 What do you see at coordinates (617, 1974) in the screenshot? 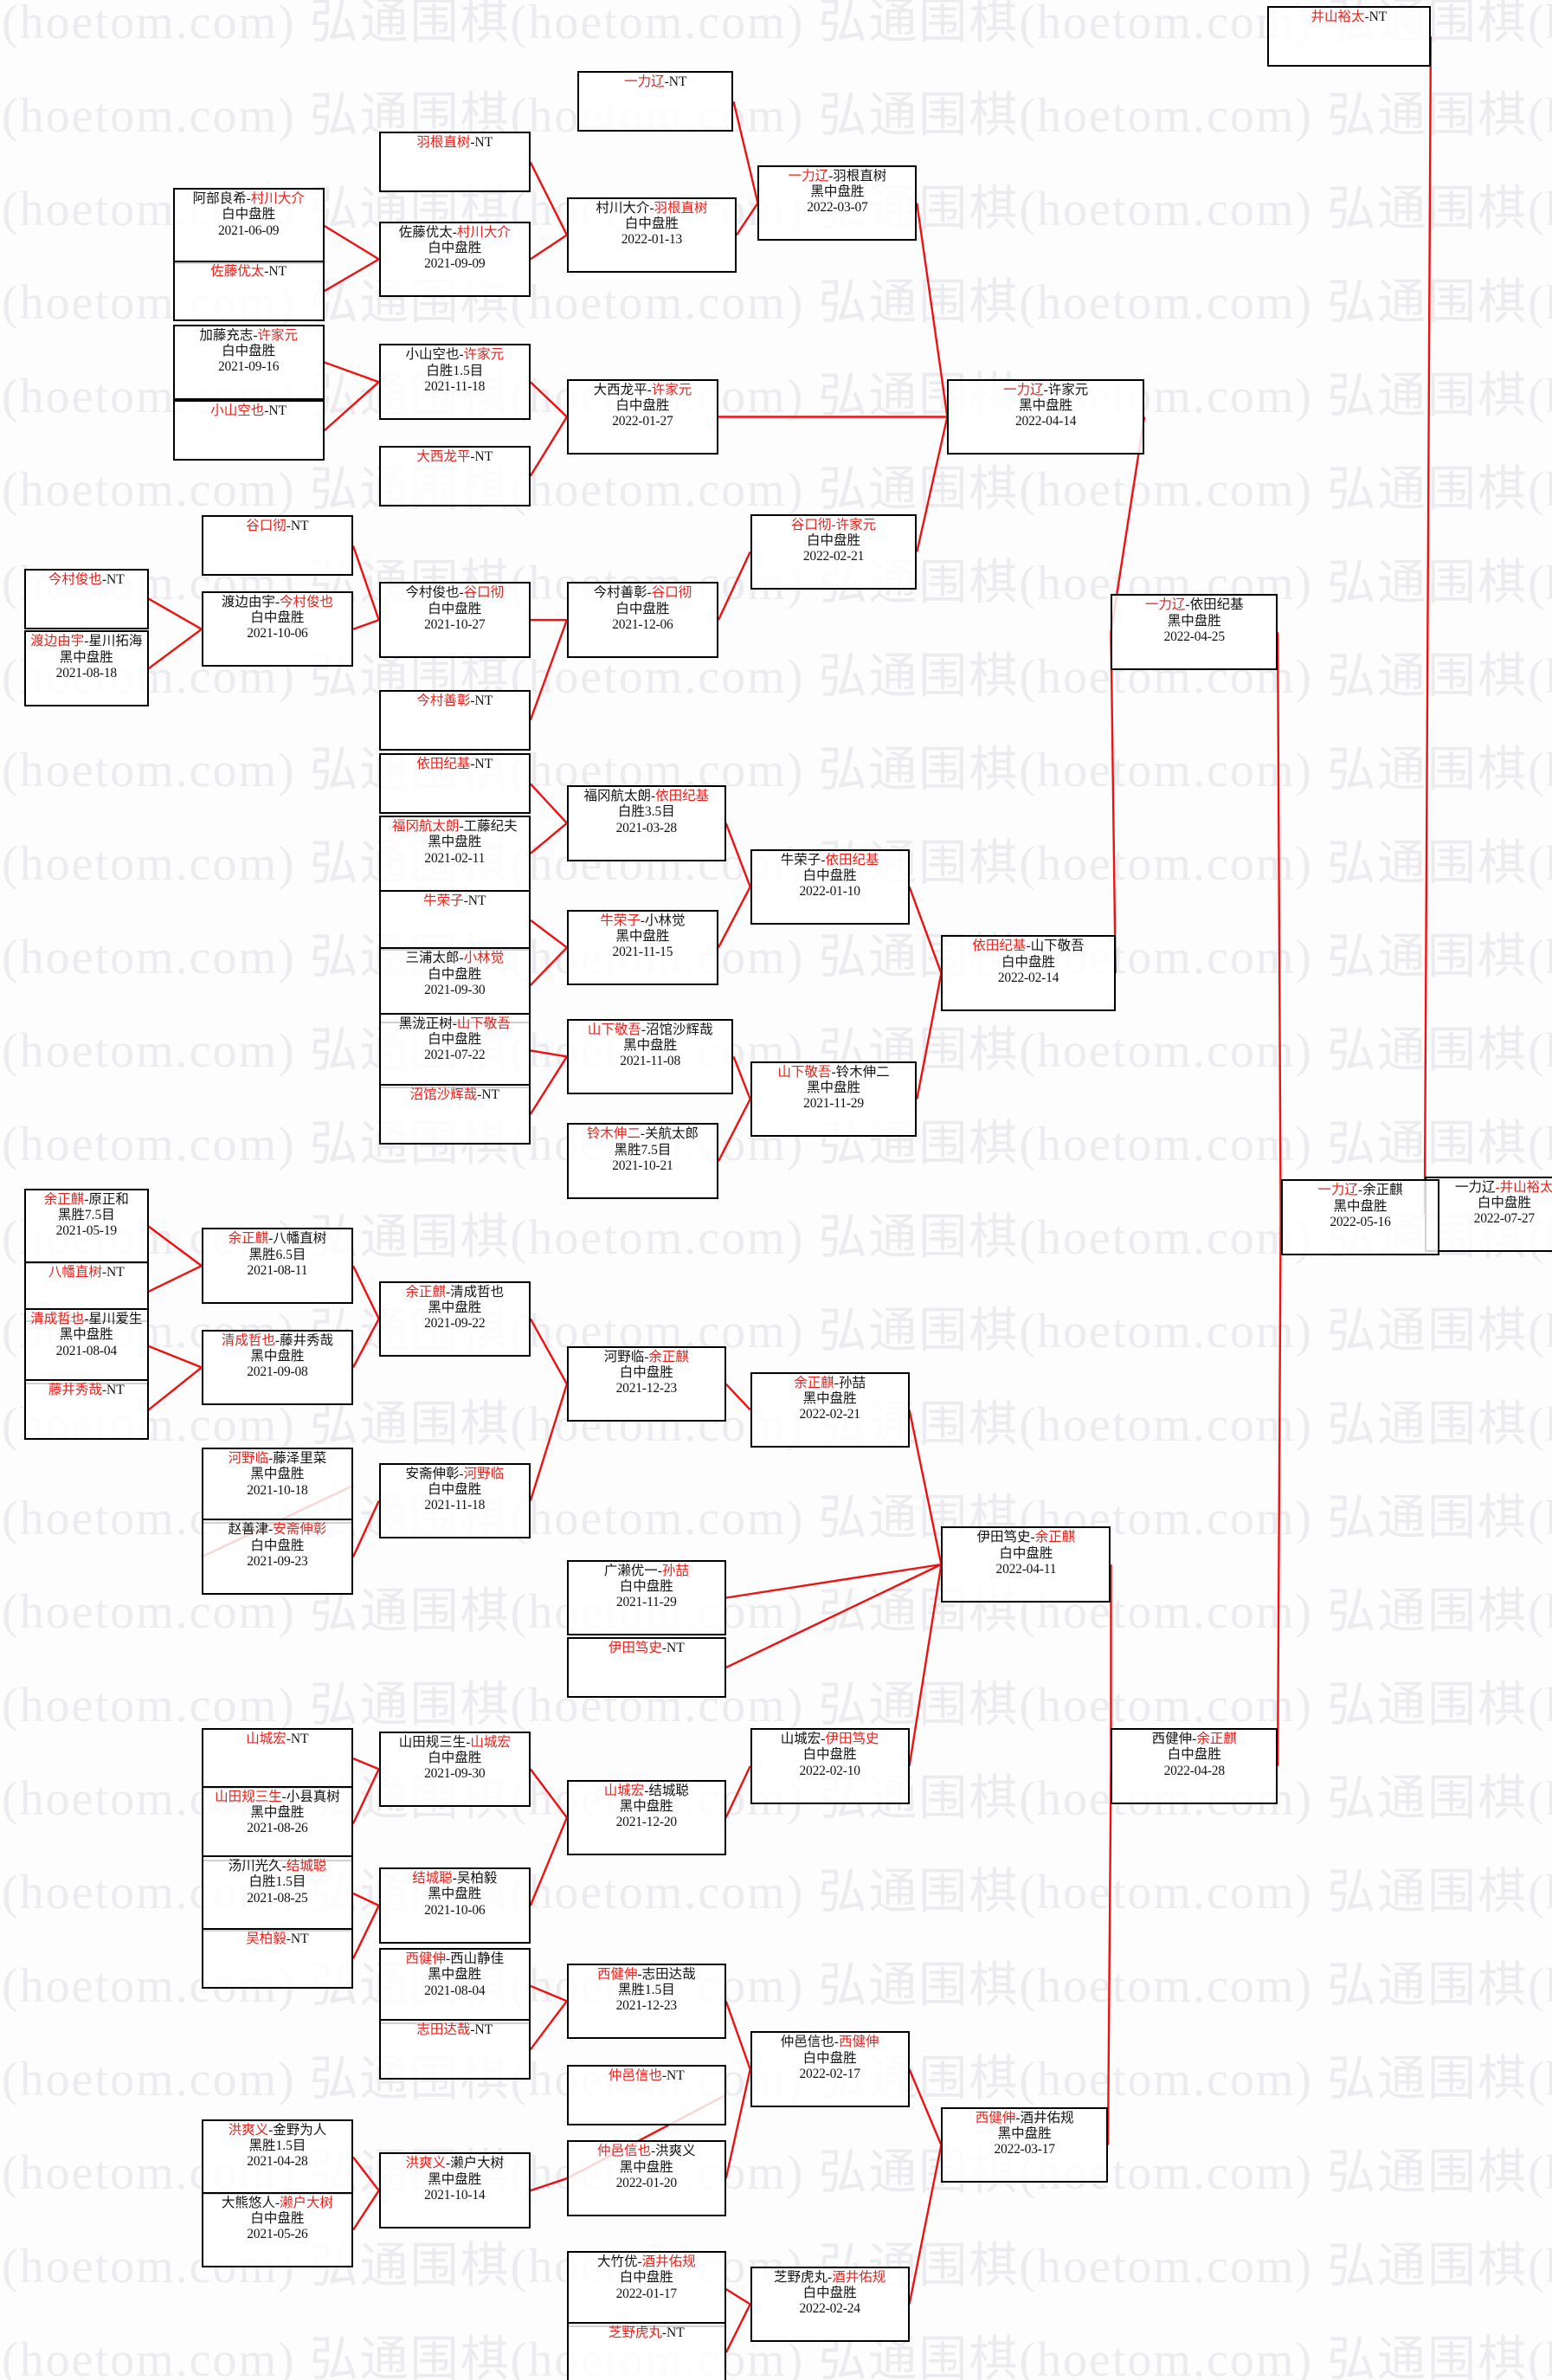
I see `player-left: 西健伸` at bounding box center [617, 1974].